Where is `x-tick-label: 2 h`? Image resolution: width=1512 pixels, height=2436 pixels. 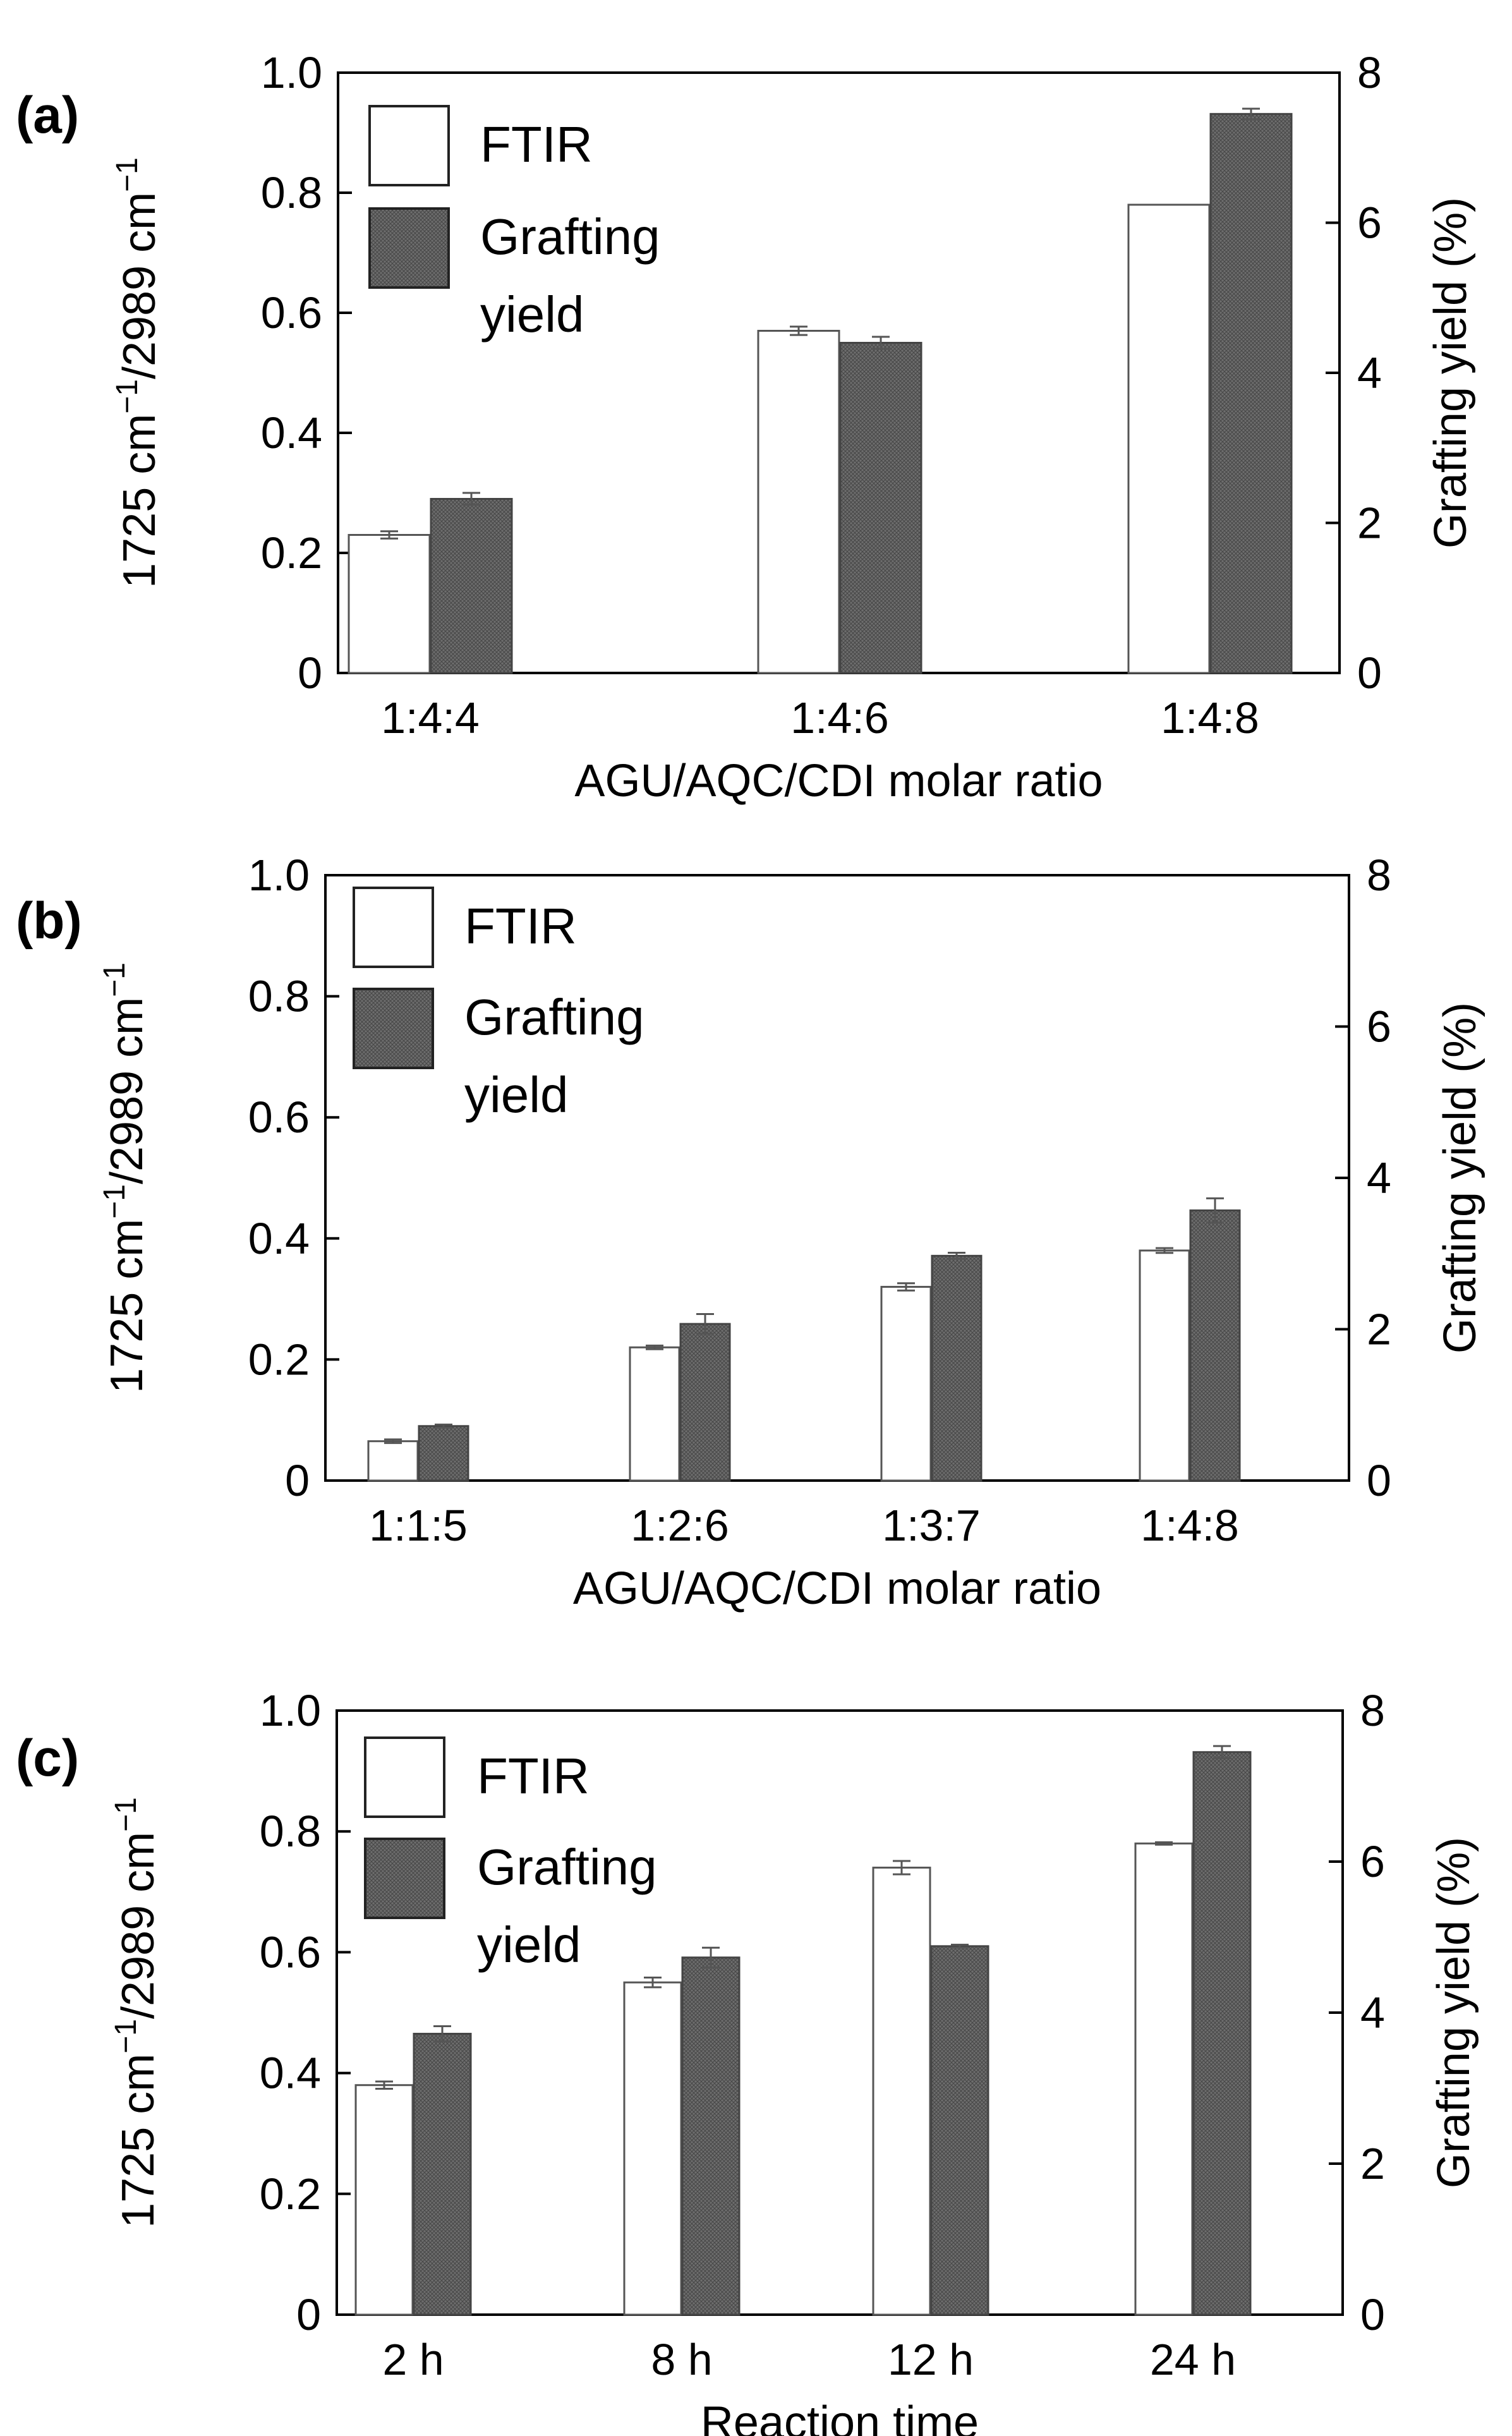 x-tick-label: 2 h is located at coordinates (413, 2359).